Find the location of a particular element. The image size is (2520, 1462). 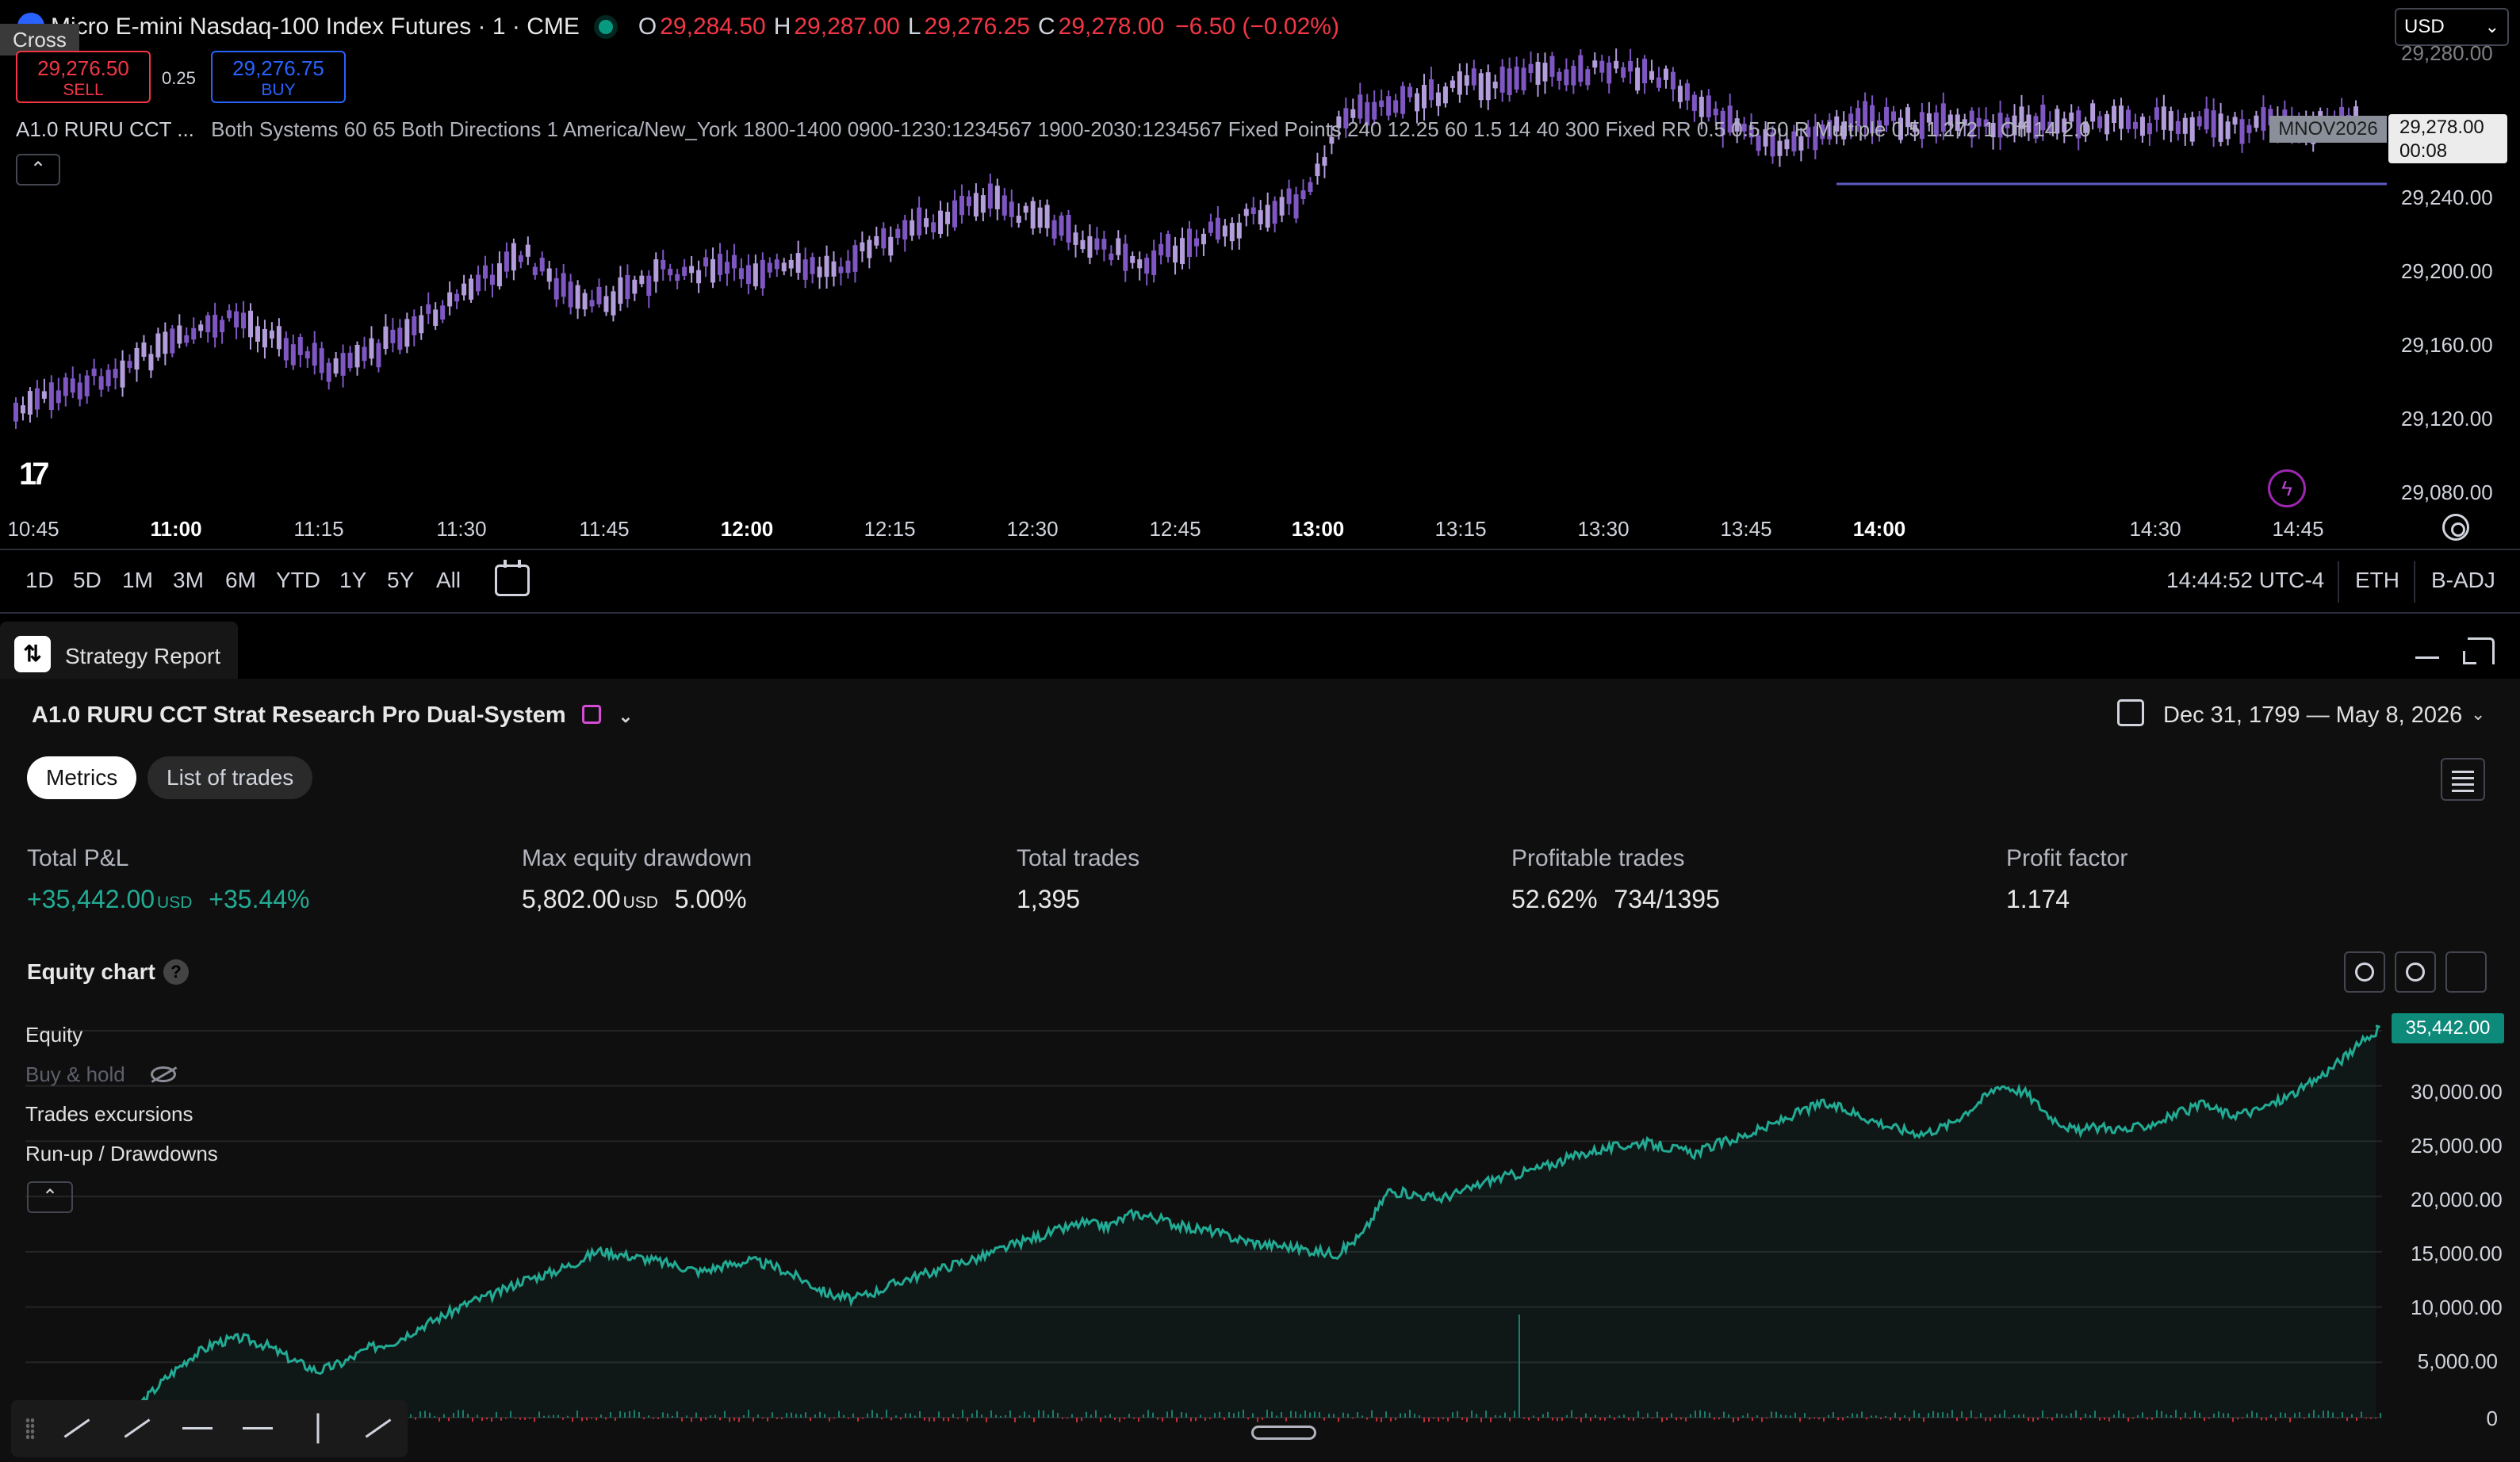

currency-select: USD ⌄ is located at coordinates (2452, 27).